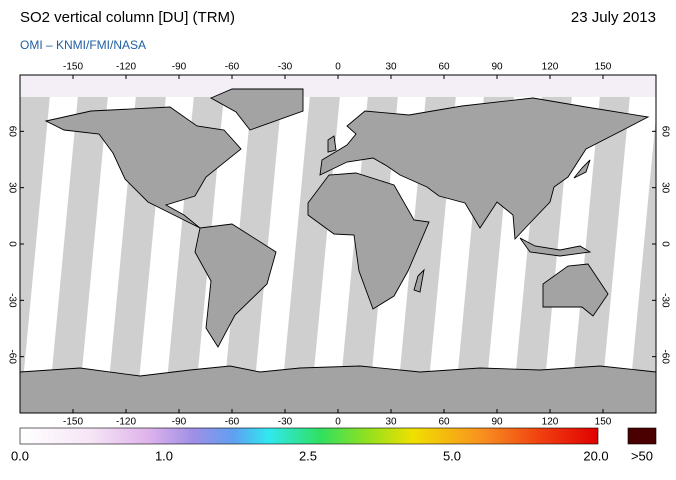  I want to click on colorbar-label: 5.0, so click(452, 455).